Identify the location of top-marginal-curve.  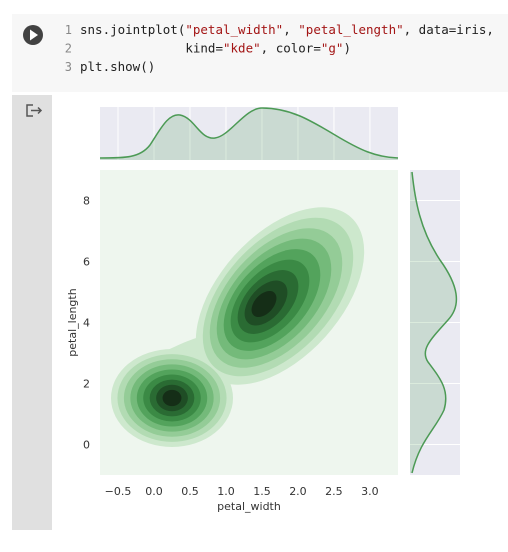
(249, 133).